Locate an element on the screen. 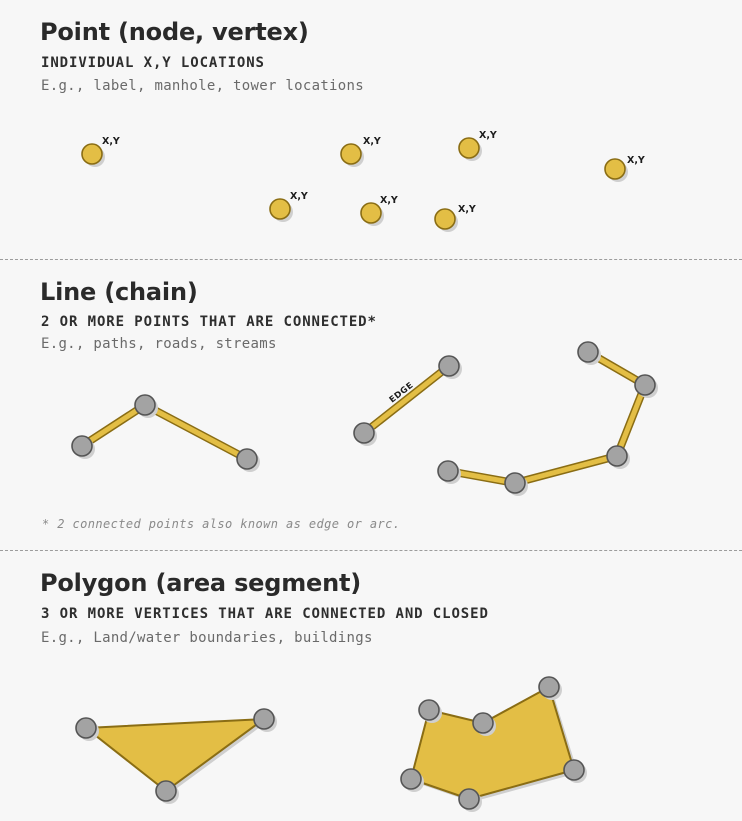 The width and height of the screenshot is (742, 821). polygon-example: E.g., Land/water boundaries, buildings is located at coordinates (207, 638).